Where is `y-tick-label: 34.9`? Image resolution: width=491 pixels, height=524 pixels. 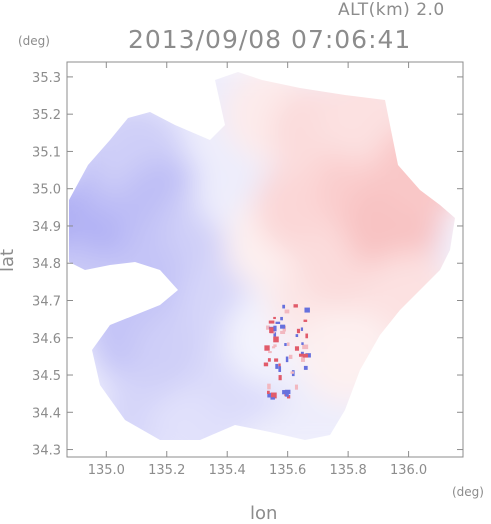 y-tick-label: 34.9 is located at coordinates (46, 227).